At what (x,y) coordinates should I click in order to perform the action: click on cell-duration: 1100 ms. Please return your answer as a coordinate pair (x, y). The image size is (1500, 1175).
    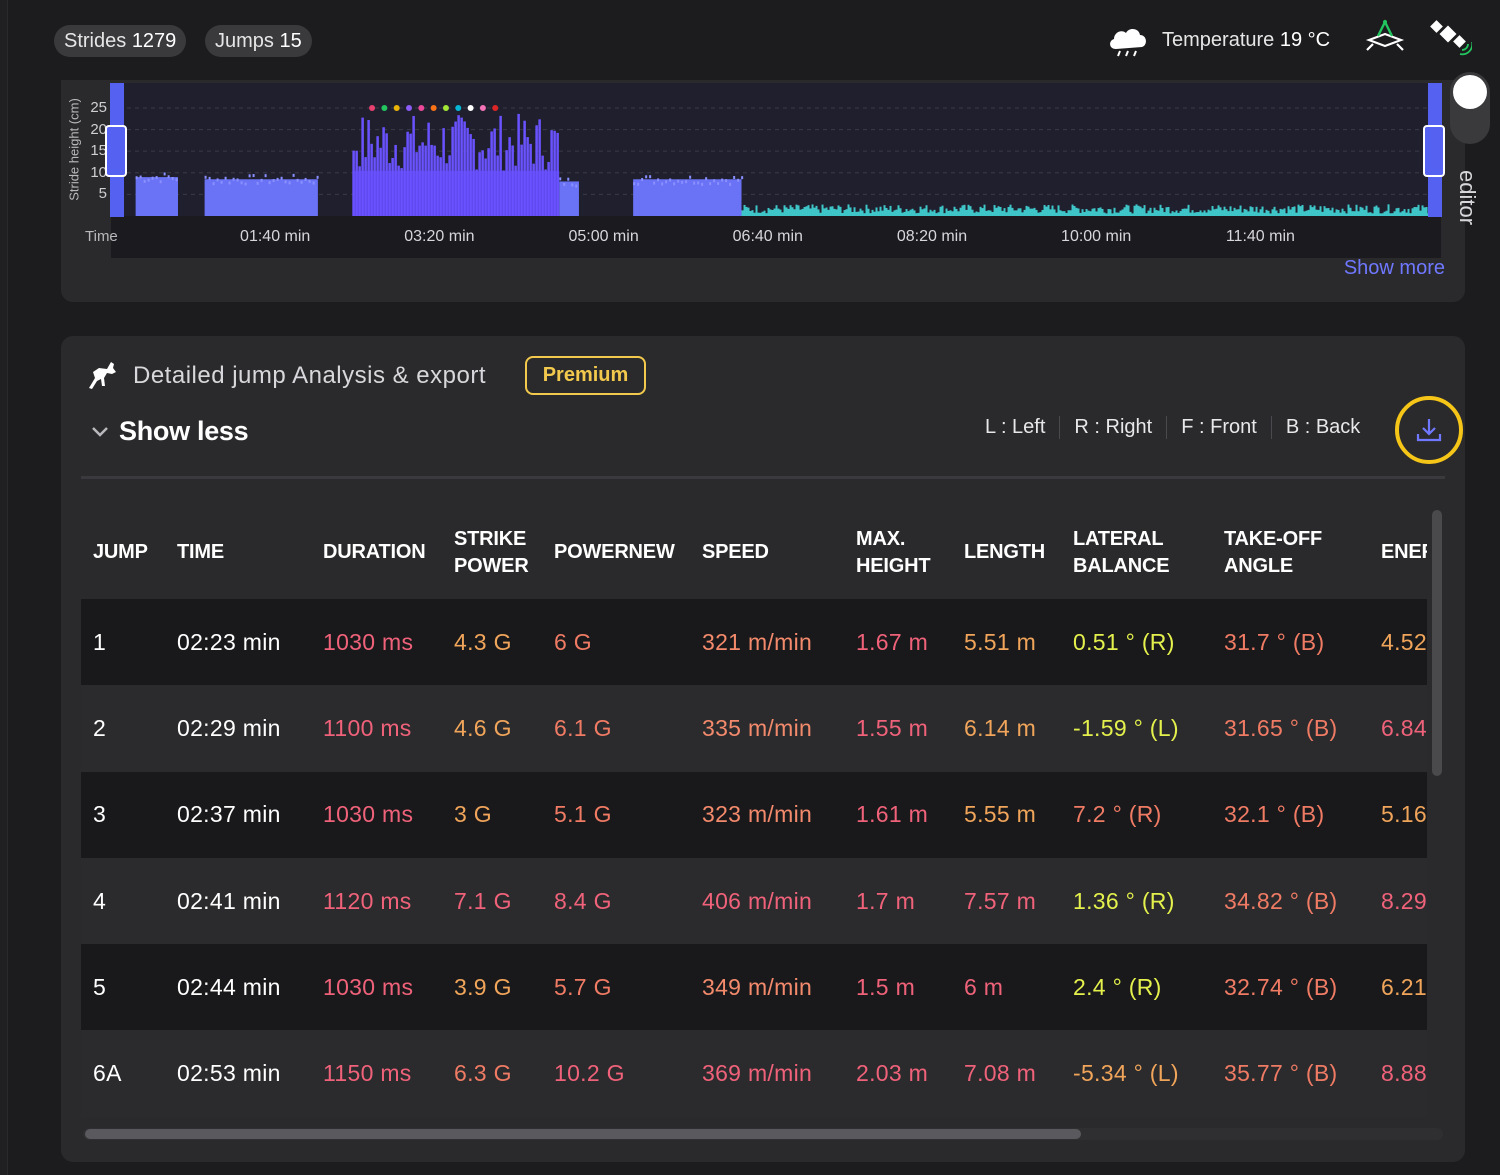
    Looking at the image, I should click on (367, 727).